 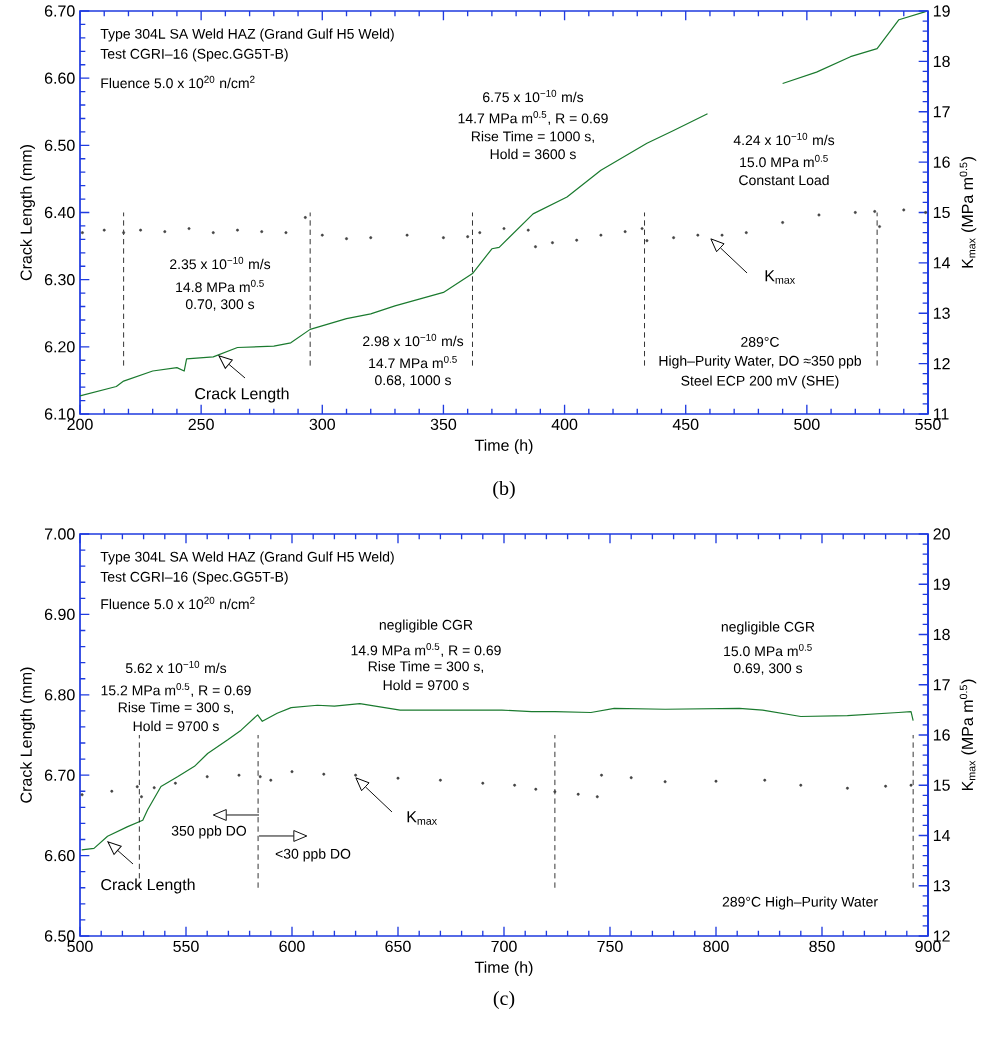 I want to click on annotation: 5.62 x 10$^{−10}$ m/s, so click(x=176, y=667).